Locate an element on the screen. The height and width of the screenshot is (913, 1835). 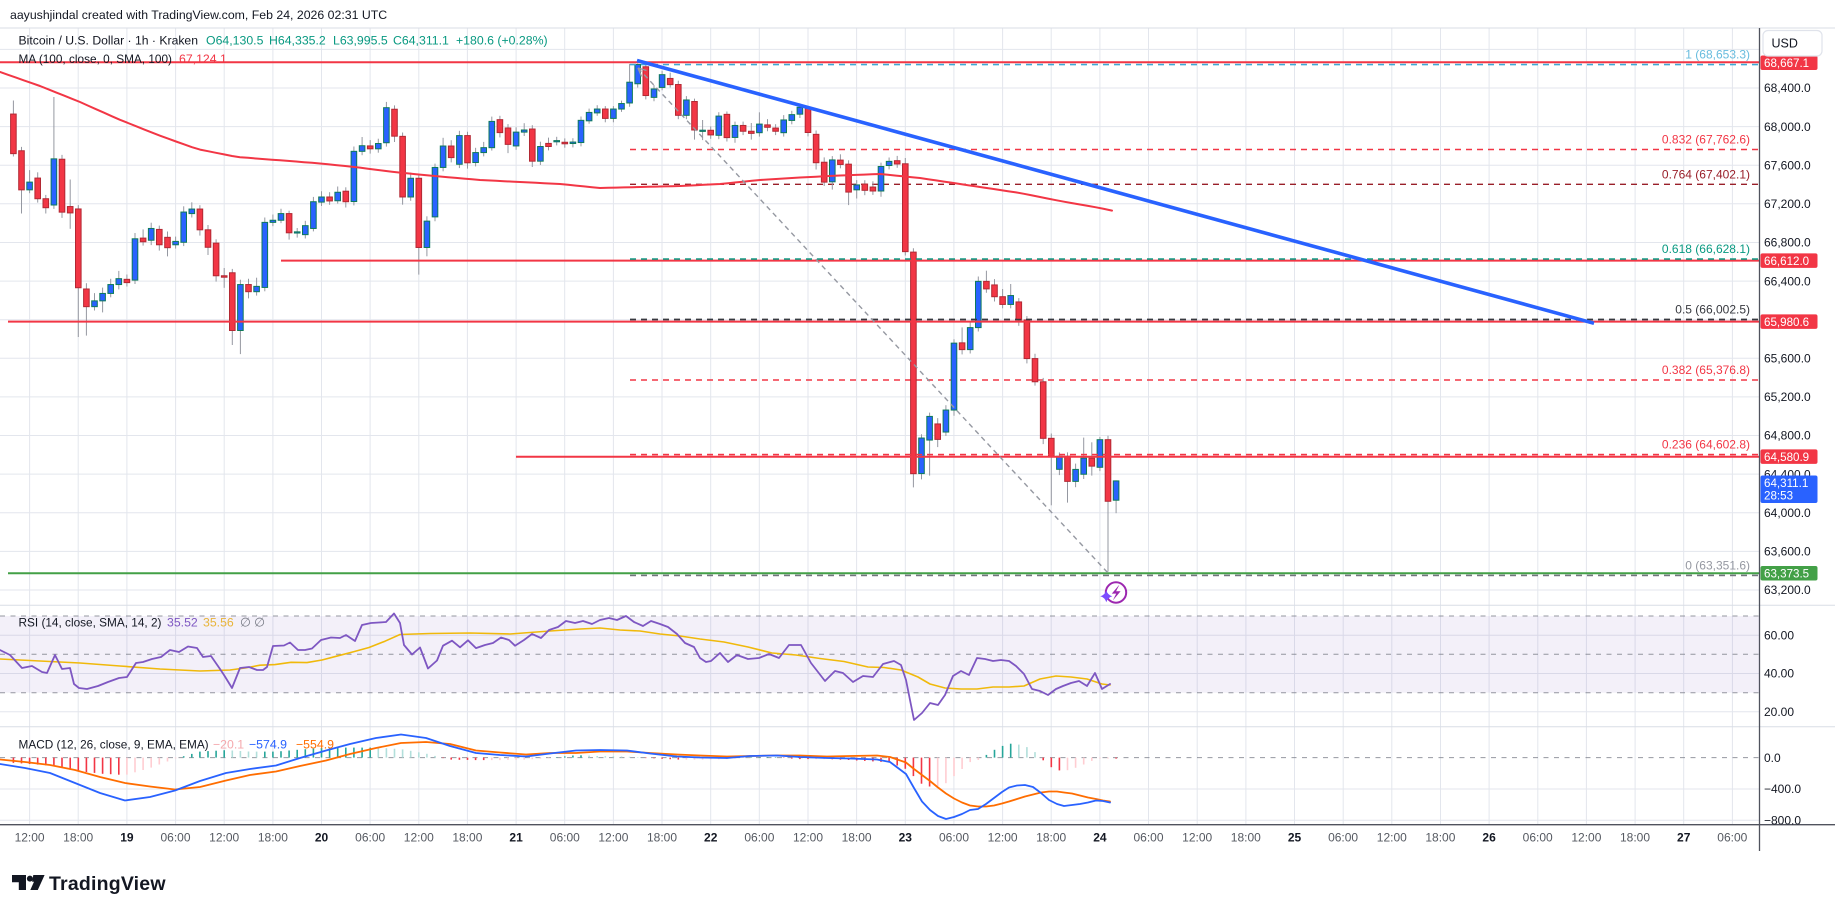
svg-text: −400.0 is located at coordinates (1782, 789).